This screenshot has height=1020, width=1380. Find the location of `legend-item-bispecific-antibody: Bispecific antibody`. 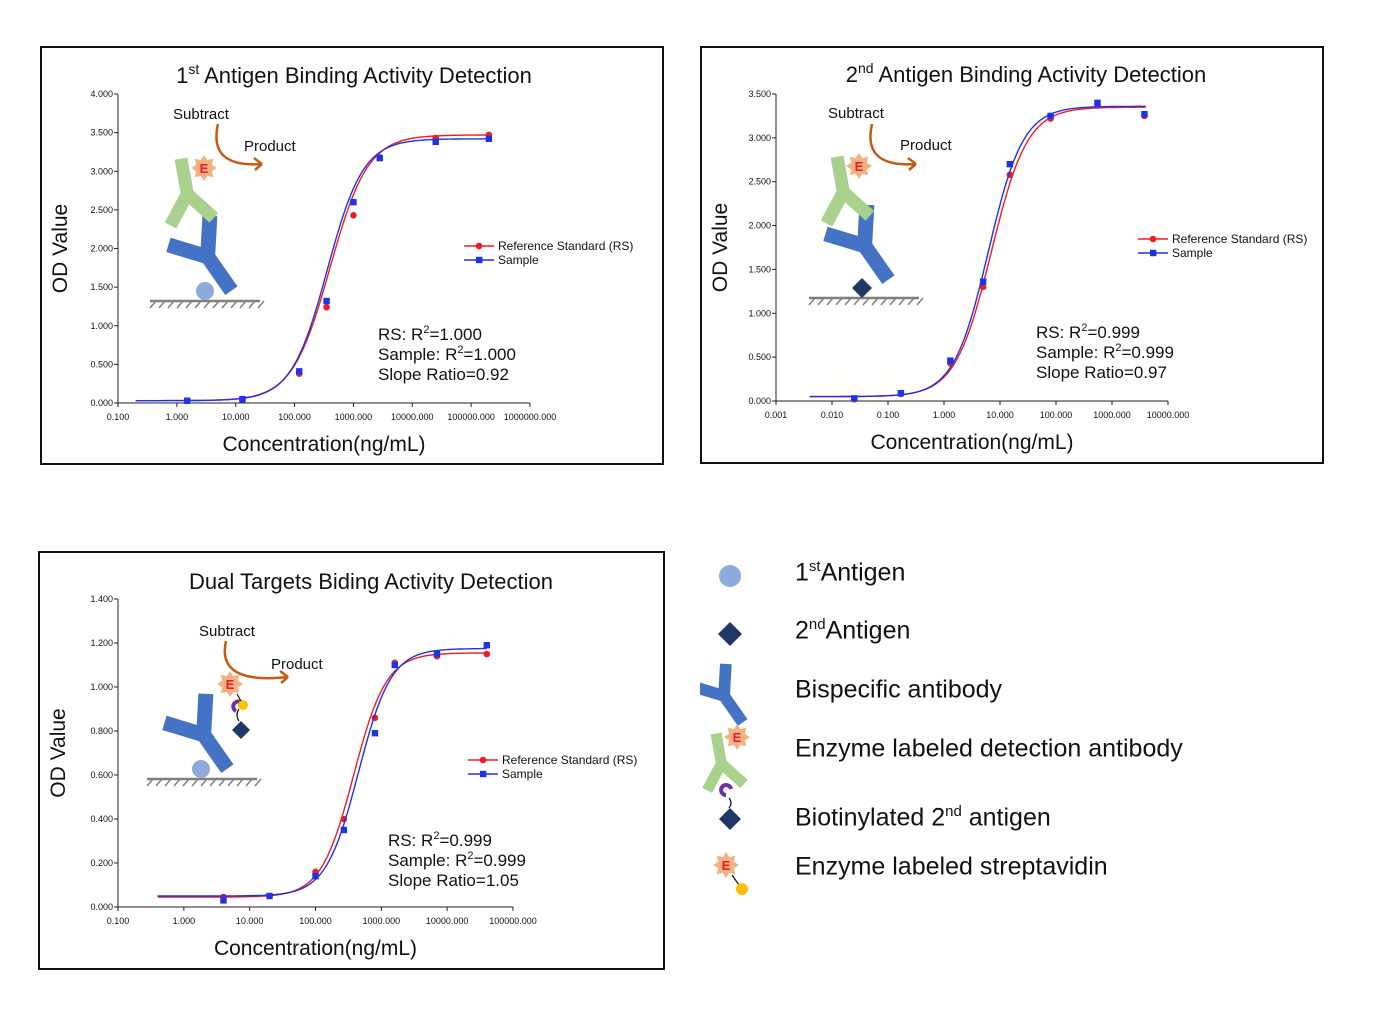

legend-item-bispecific-antibody: Bispecific antibody is located at coordinates (899, 689).